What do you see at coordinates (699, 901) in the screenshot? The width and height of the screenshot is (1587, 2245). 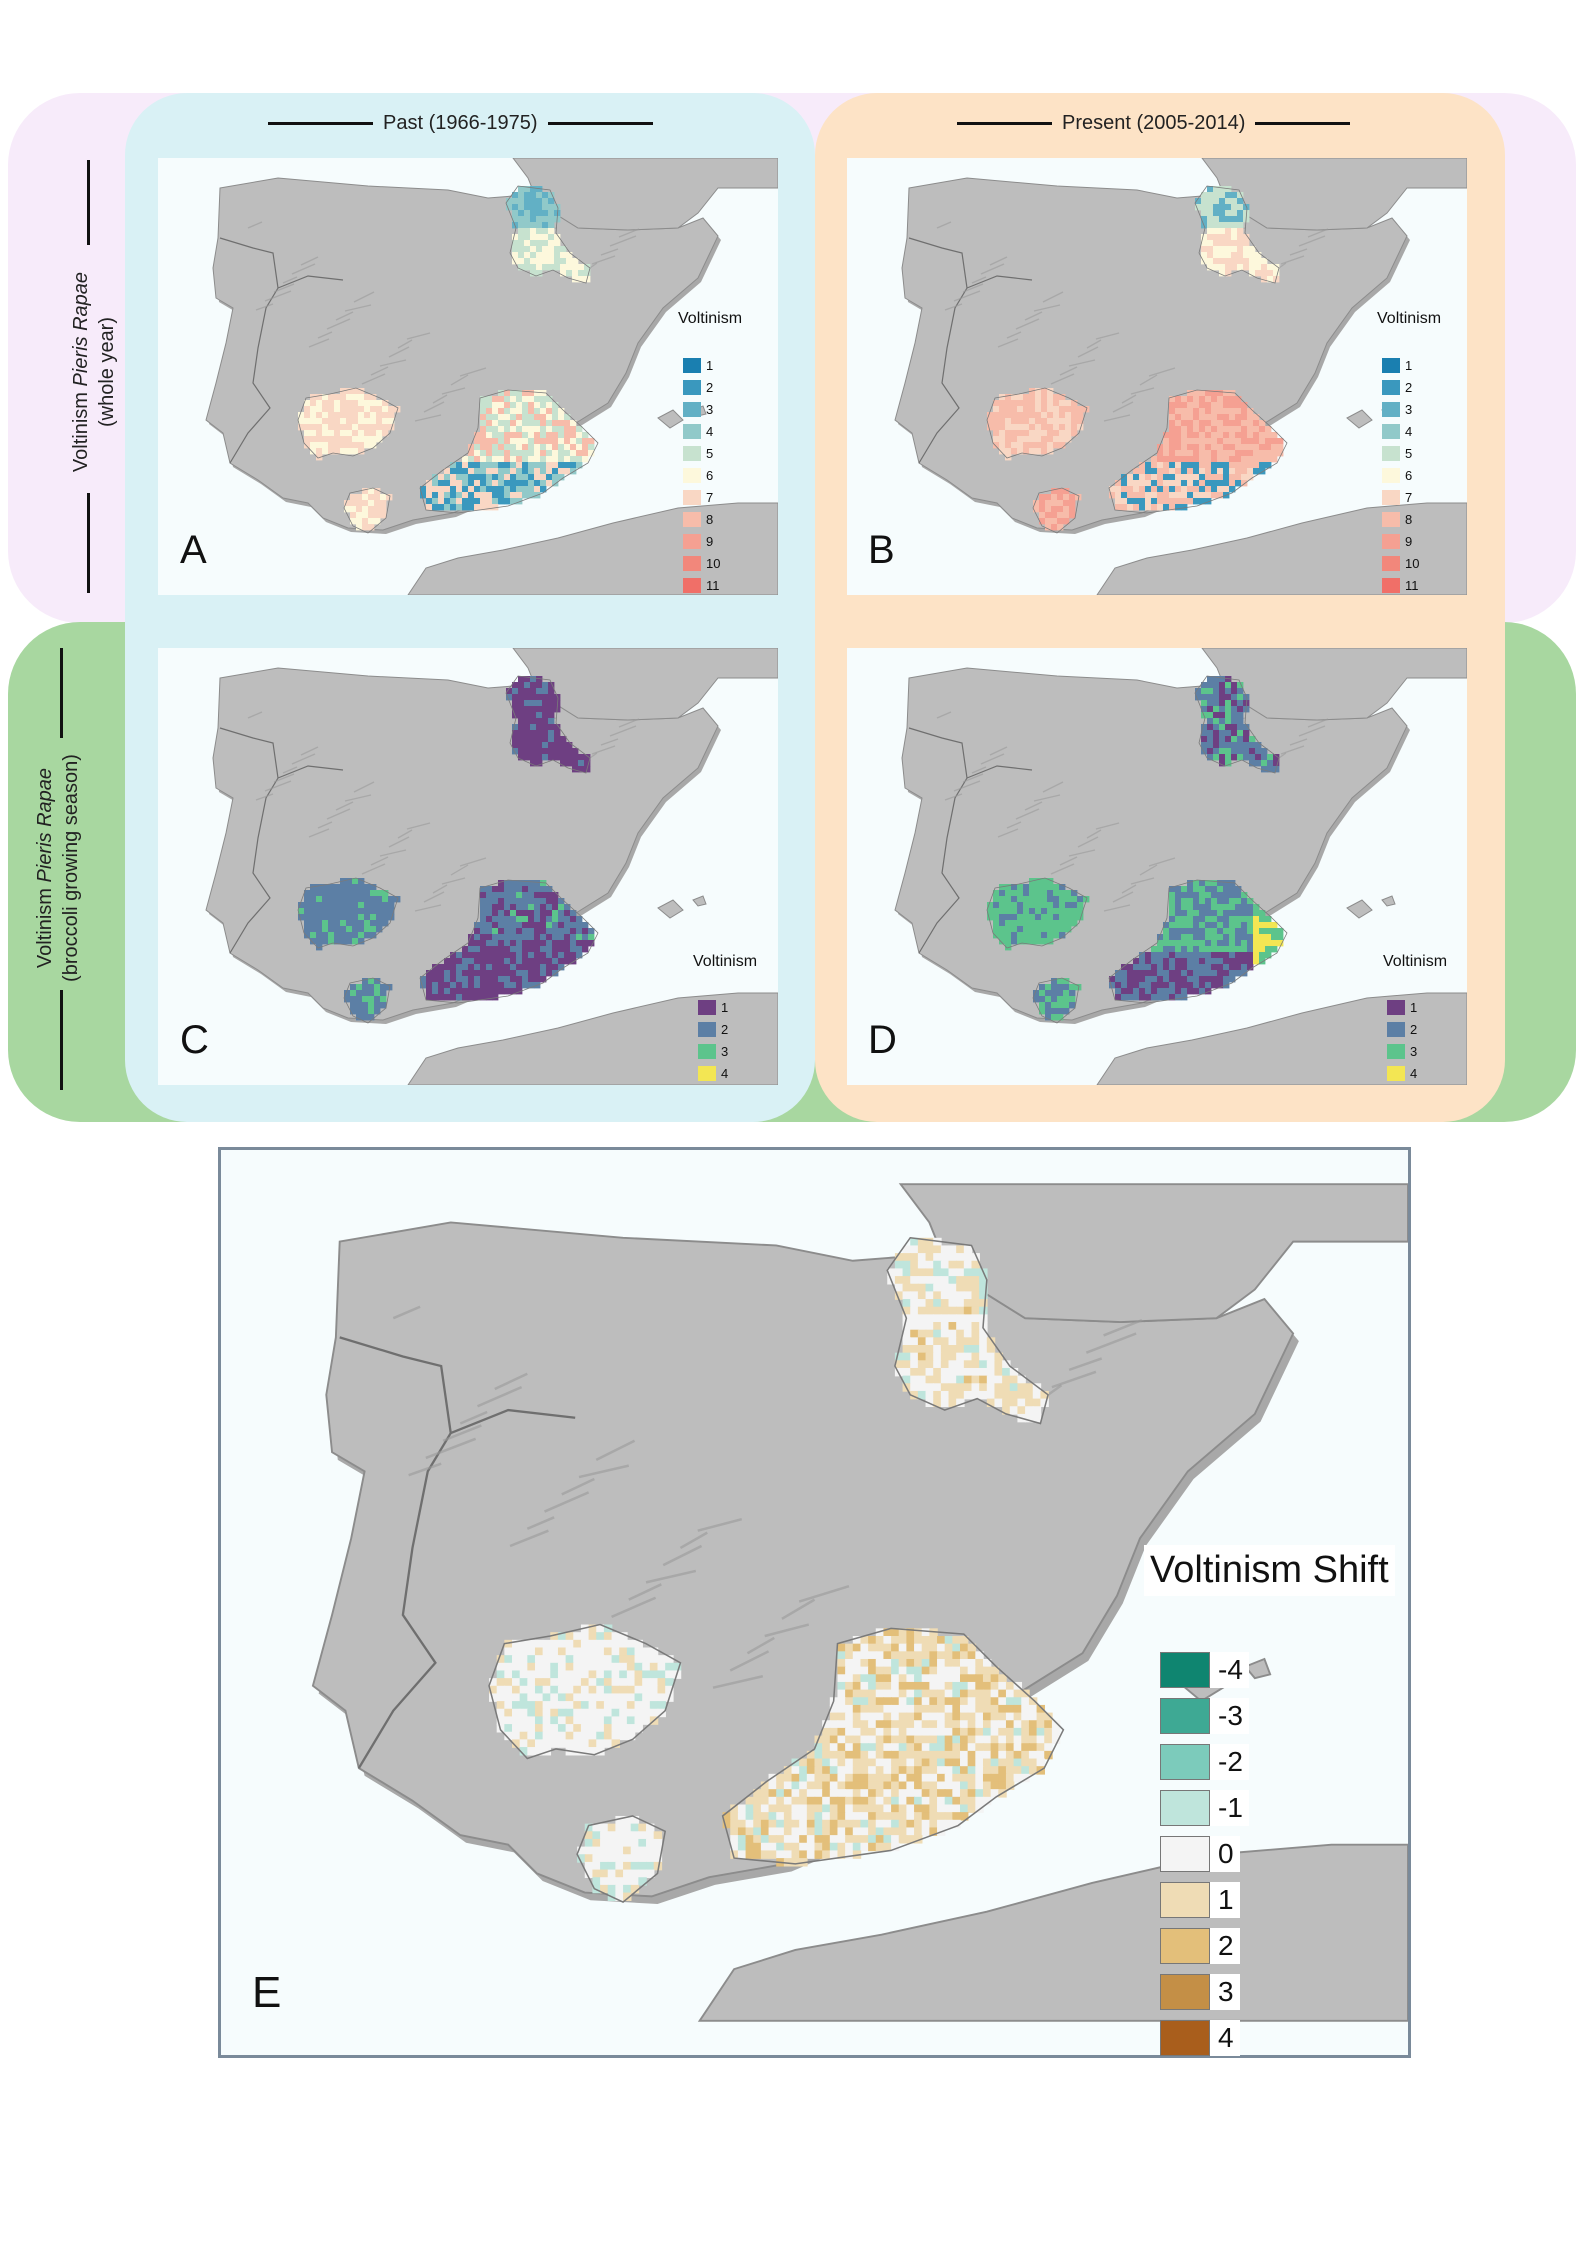 I see `balearic-island` at bounding box center [699, 901].